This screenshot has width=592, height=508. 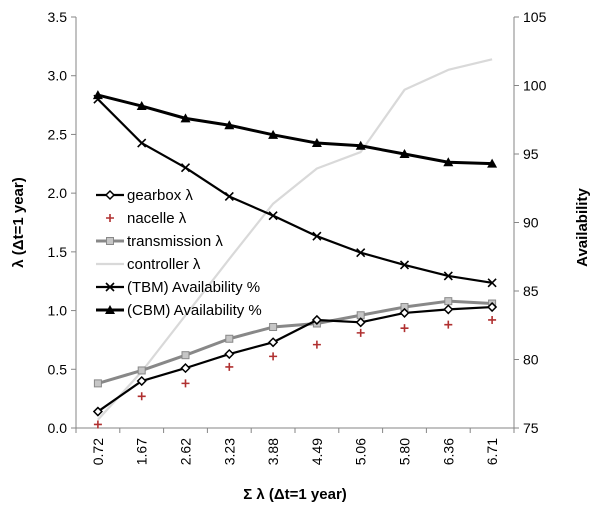 What do you see at coordinates (535, 17) in the screenshot?
I see `right-tick-label: 105` at bounding box center [535, 17].